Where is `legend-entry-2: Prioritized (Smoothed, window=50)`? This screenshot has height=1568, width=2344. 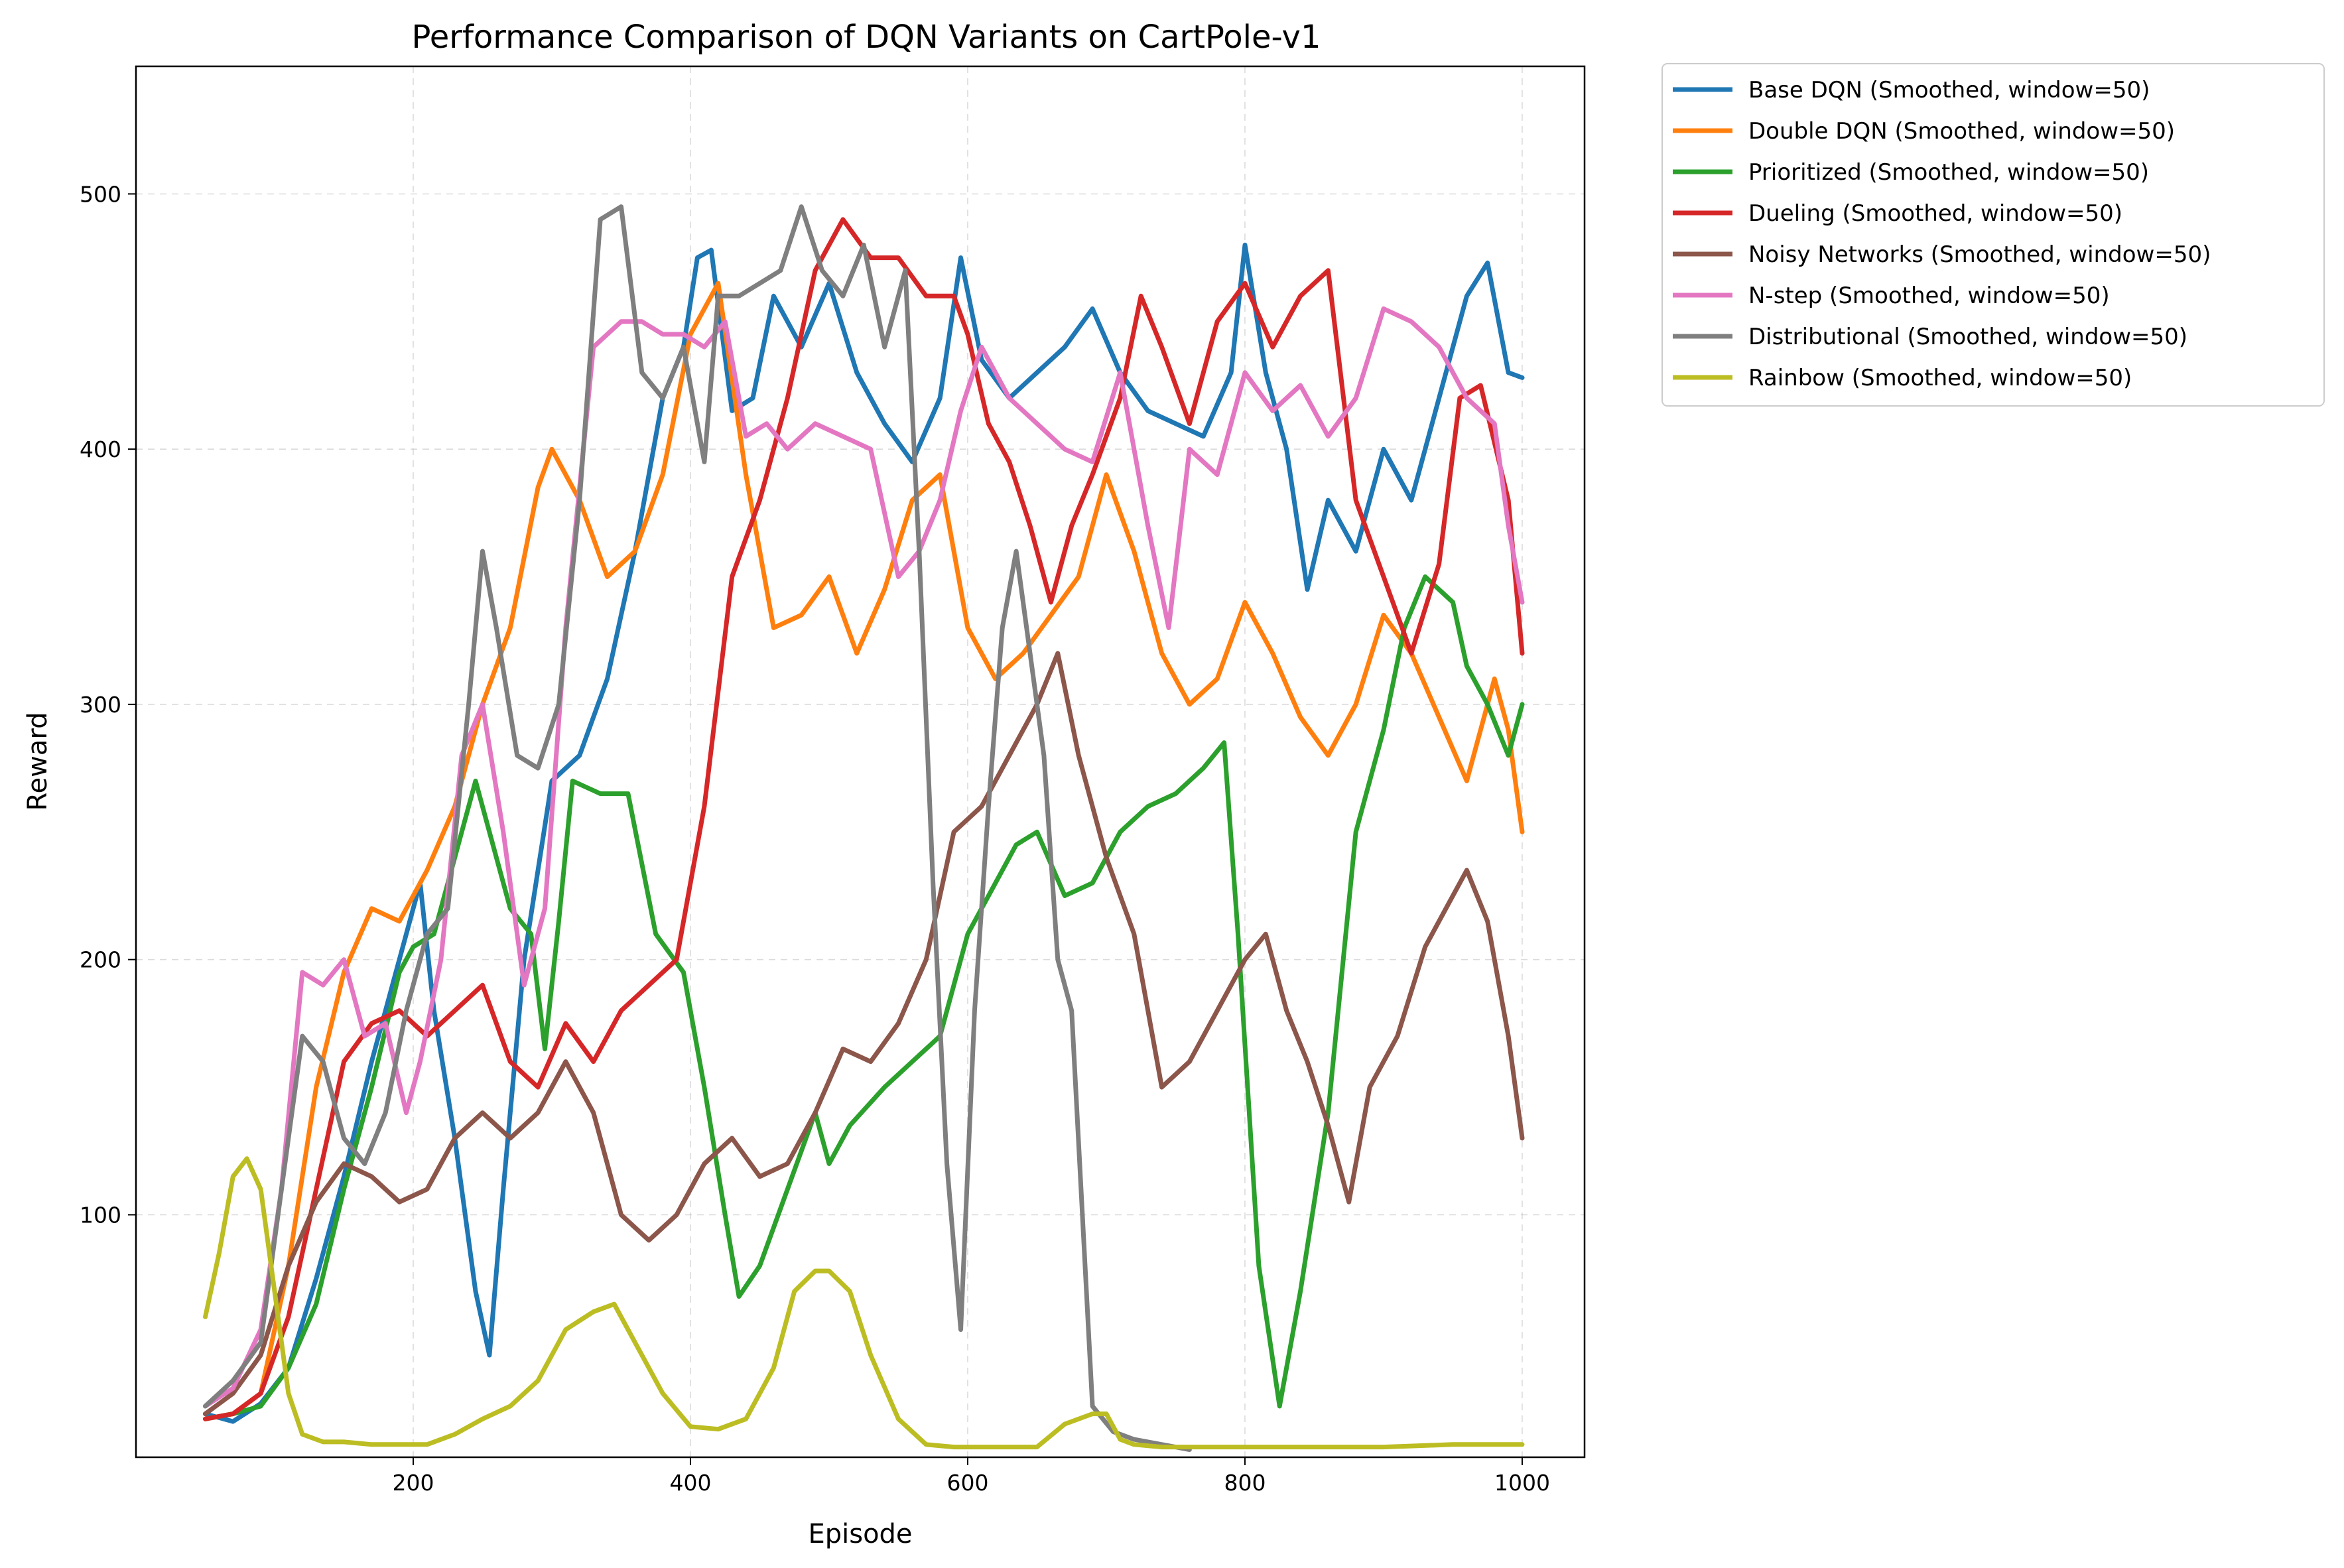
legend-entry-2: Prioritized (Smoothed, window=50) is located at coordinates (1948, 173).